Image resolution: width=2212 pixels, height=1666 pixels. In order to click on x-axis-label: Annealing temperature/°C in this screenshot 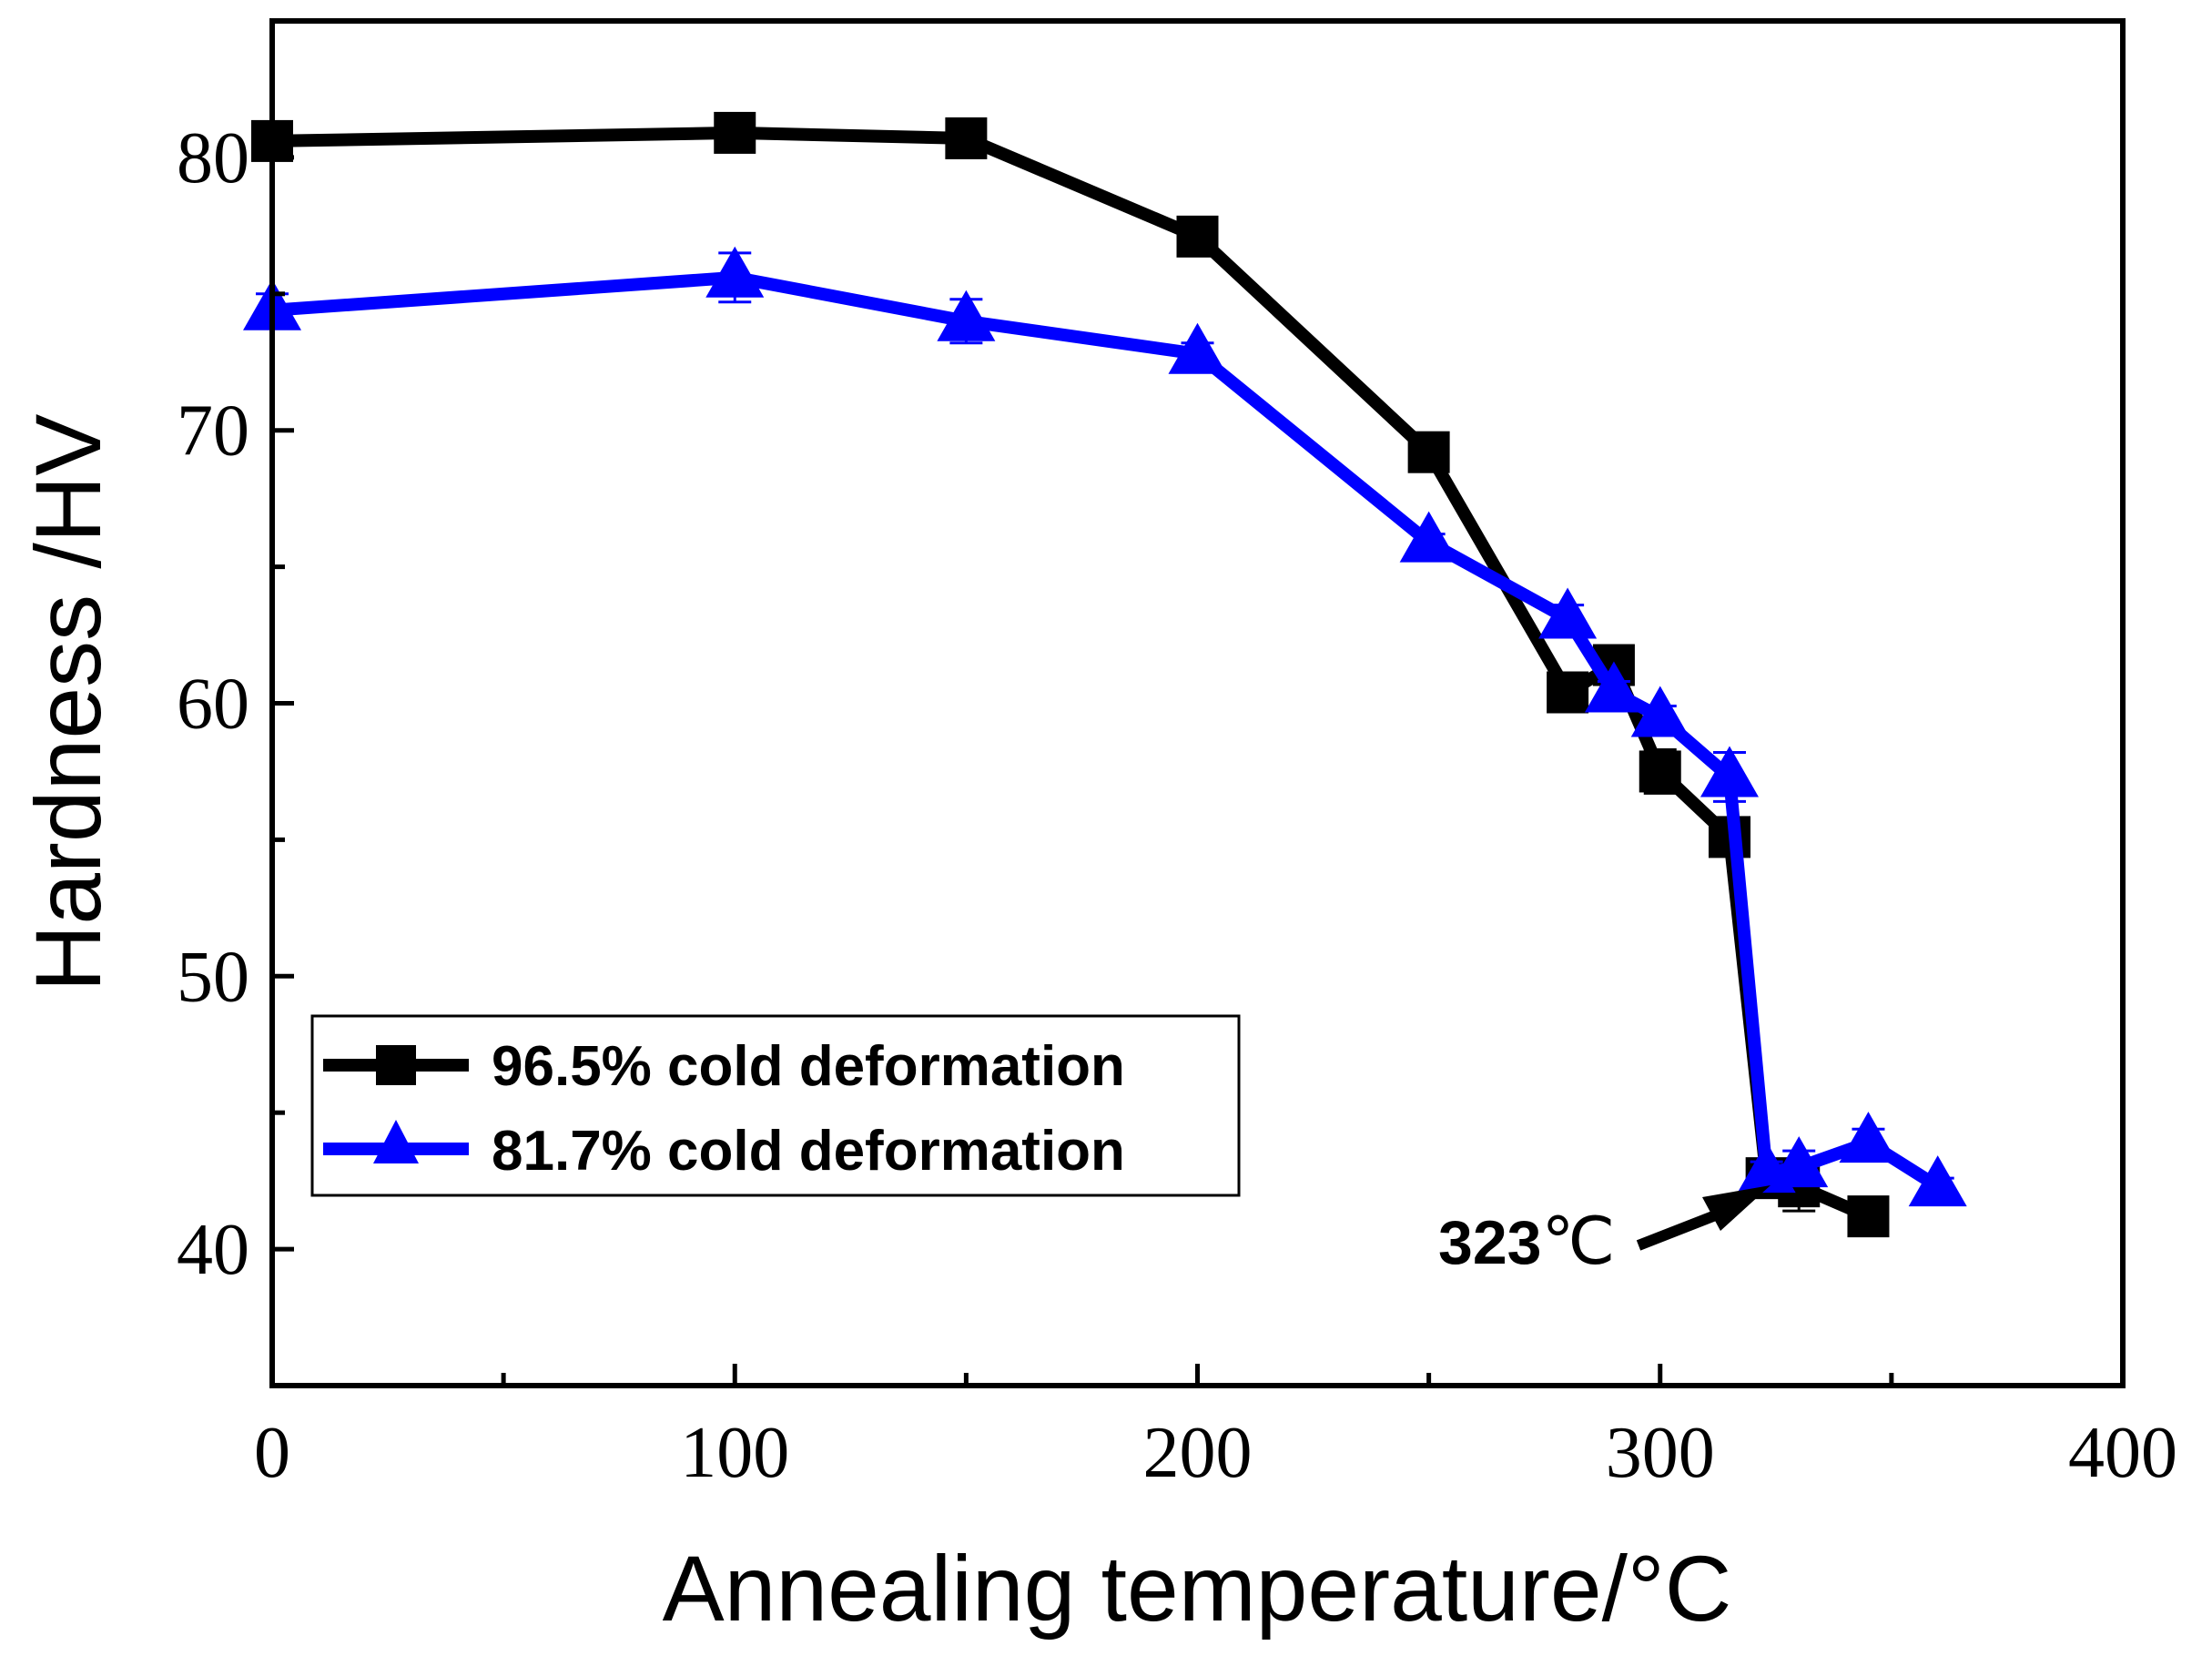, I will do `click(1197, 1589)`.